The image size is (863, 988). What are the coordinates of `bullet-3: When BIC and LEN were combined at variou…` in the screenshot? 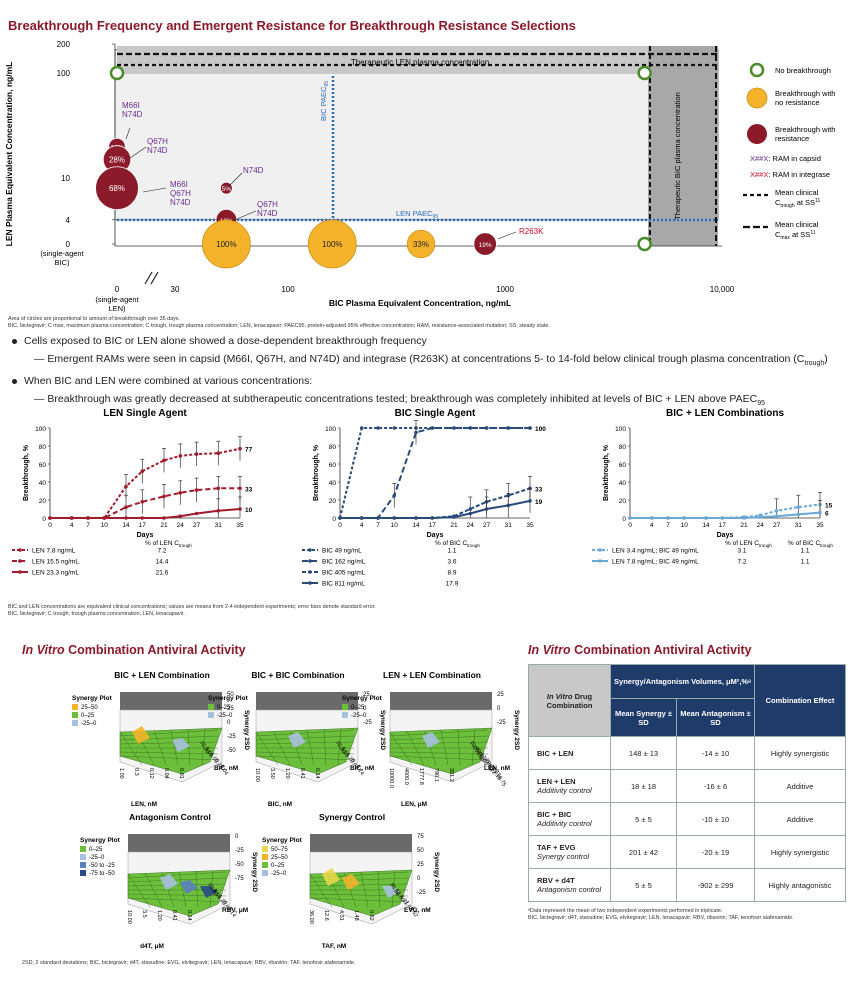 It's located at (420, 381).